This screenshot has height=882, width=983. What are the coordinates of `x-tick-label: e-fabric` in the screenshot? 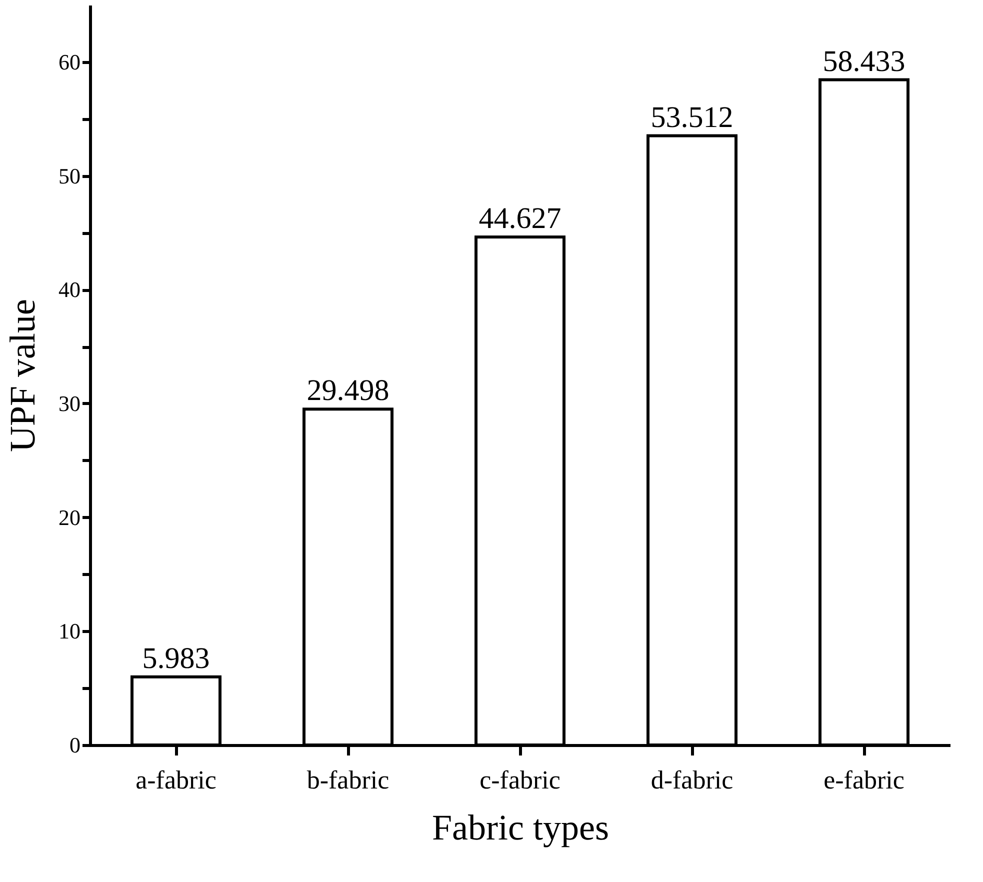 It's located at (864, 780).